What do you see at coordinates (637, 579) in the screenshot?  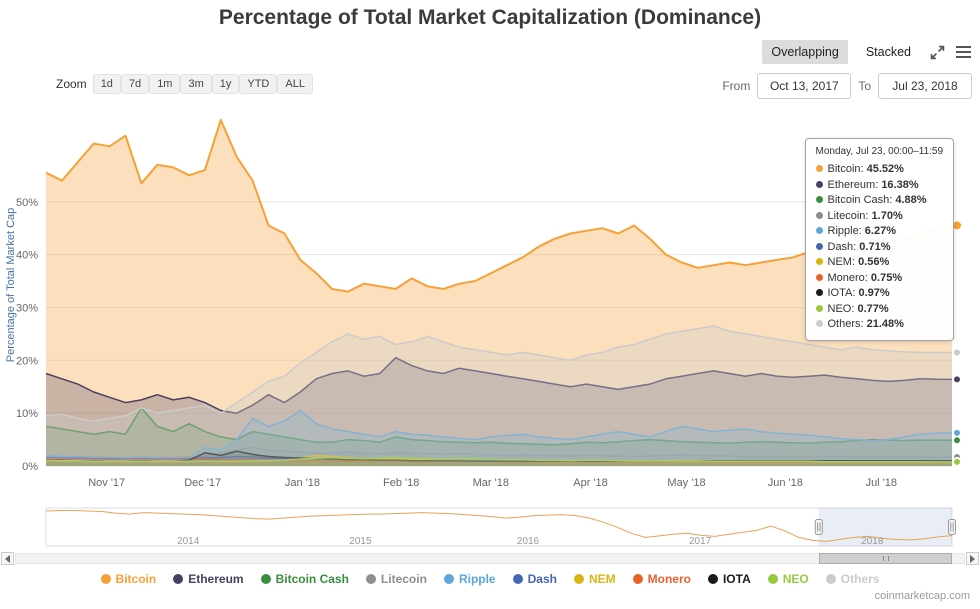 I see `monero-dot-icon` at bounding box center [637, 579].